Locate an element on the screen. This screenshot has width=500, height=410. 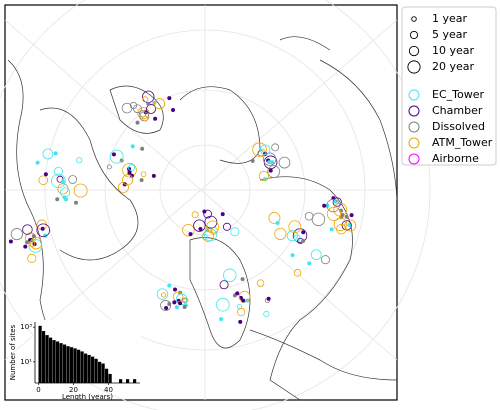
legend-label: EC_Tower is located at coordinates (458, 94).